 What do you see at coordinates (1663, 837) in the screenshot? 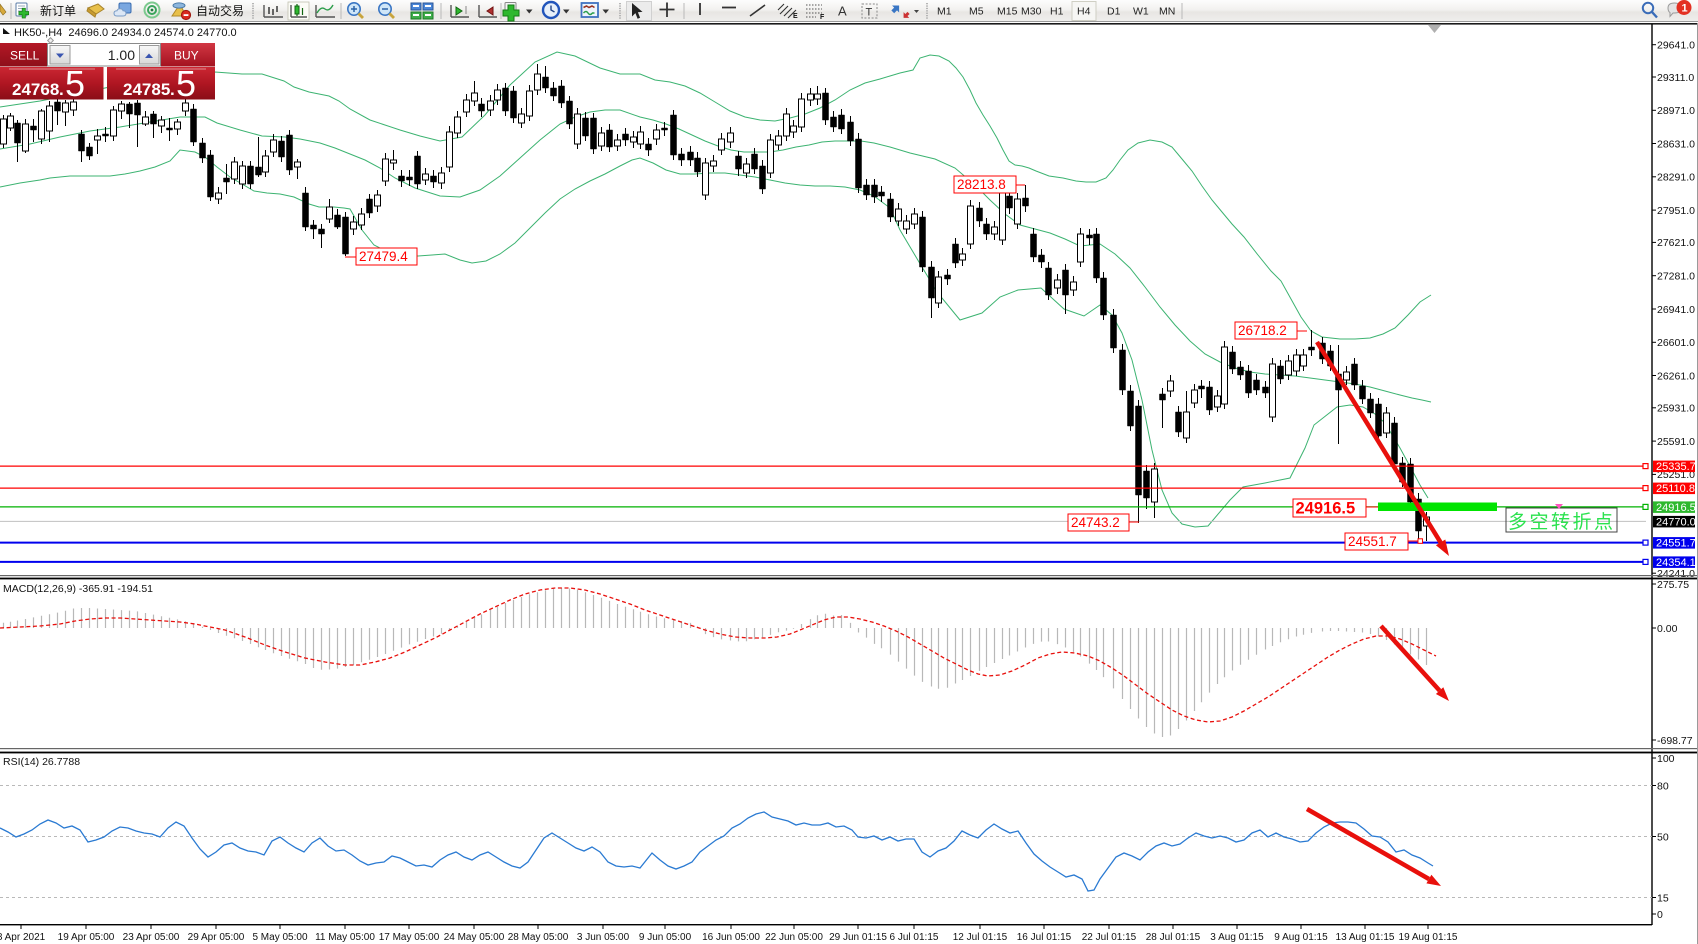
I see `svg-text: 50` at bounding box center [1663, 837].